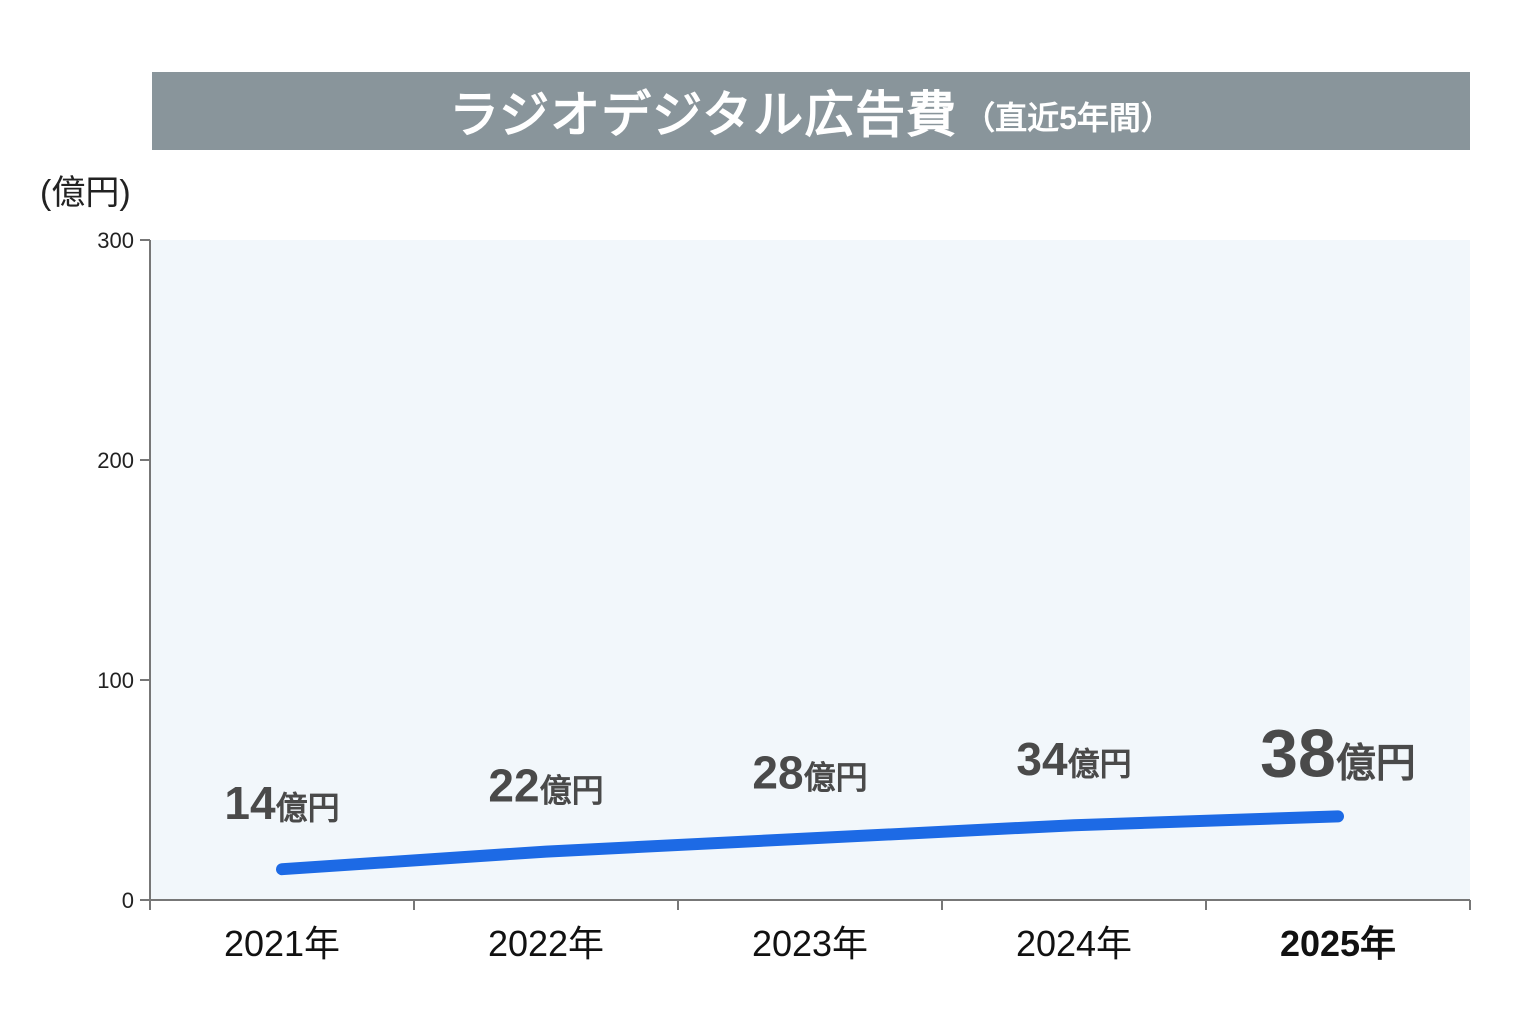 The image size is (1540, 1010). What do you see at coordinates (1100, 764) in the screenshot?
I see `data-label-unit-3: 億円` at bounding box center [1100, 764].